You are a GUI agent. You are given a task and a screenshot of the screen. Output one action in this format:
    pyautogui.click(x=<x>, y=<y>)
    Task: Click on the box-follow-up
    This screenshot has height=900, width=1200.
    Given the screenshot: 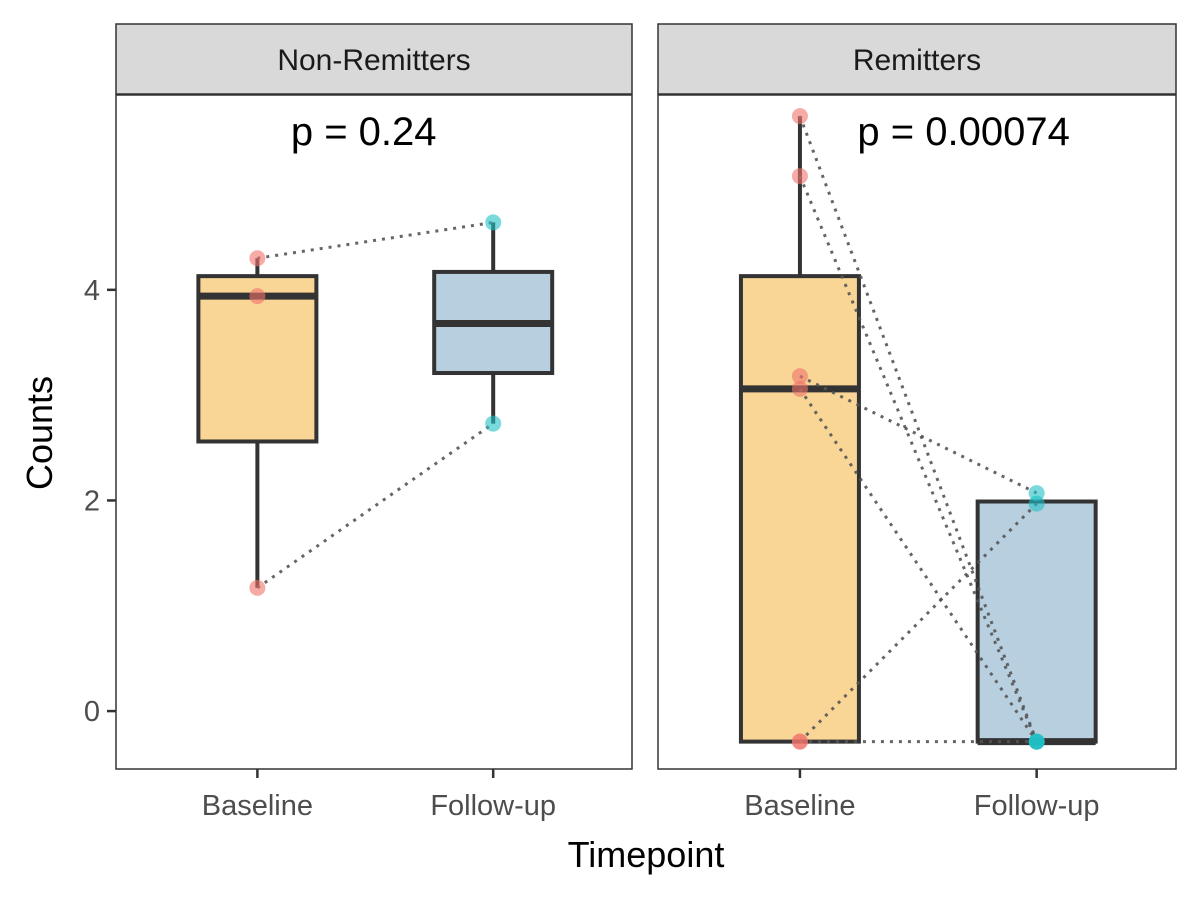 What is the action you would take?
    pyautogui.click(x=1036, y=621)
    